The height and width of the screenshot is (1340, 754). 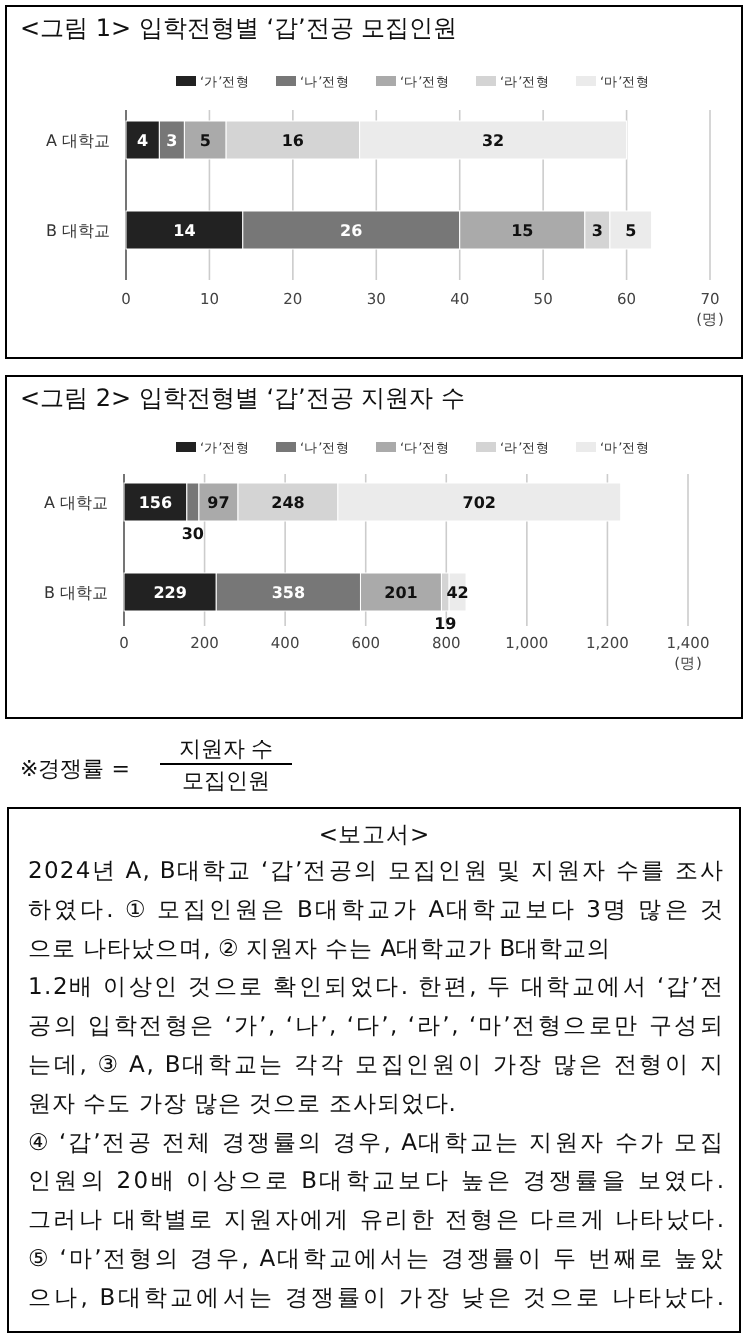 What do you see at coordinates (288, 593) in the screenshot?
I see `data-label: 358` at bounding box center [288, 593].